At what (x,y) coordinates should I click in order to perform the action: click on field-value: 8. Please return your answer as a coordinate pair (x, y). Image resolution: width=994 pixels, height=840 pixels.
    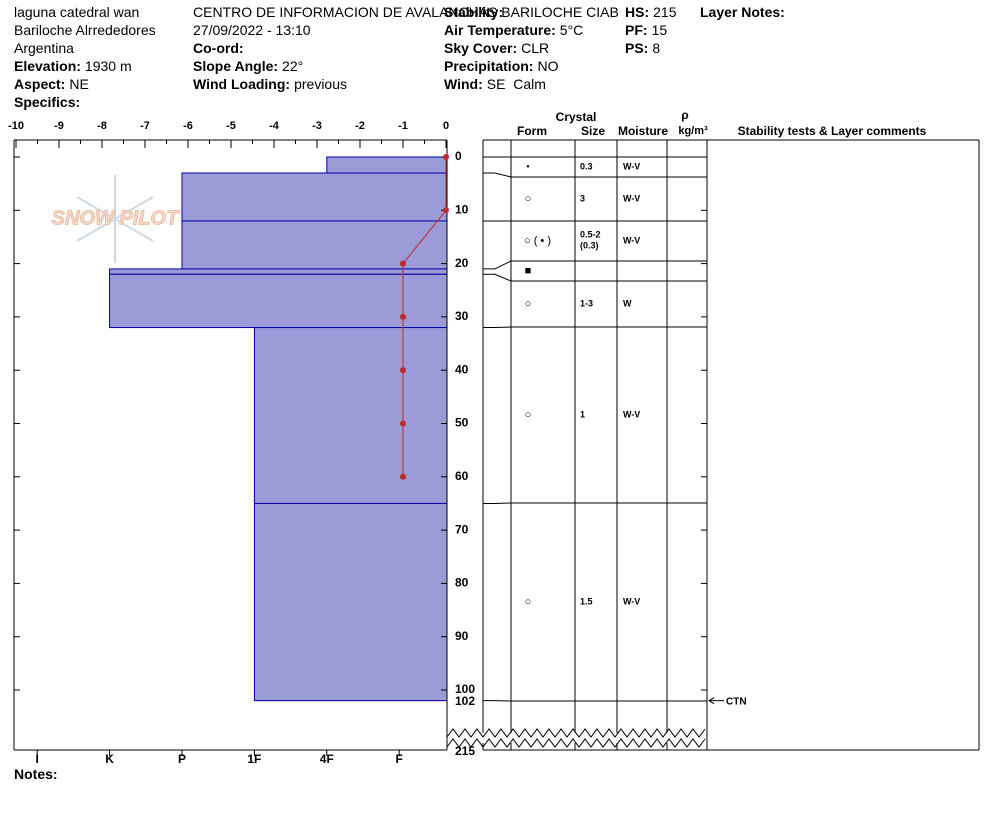
    Looking at the image, I should click on (656, 48).